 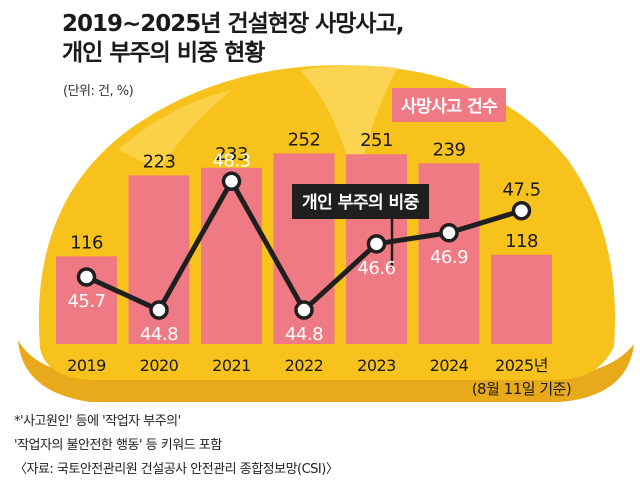 I want to click on footnote-2: '작업자의 불안전한 행동' 등 키워드 포함, so click(x=118, y=445).